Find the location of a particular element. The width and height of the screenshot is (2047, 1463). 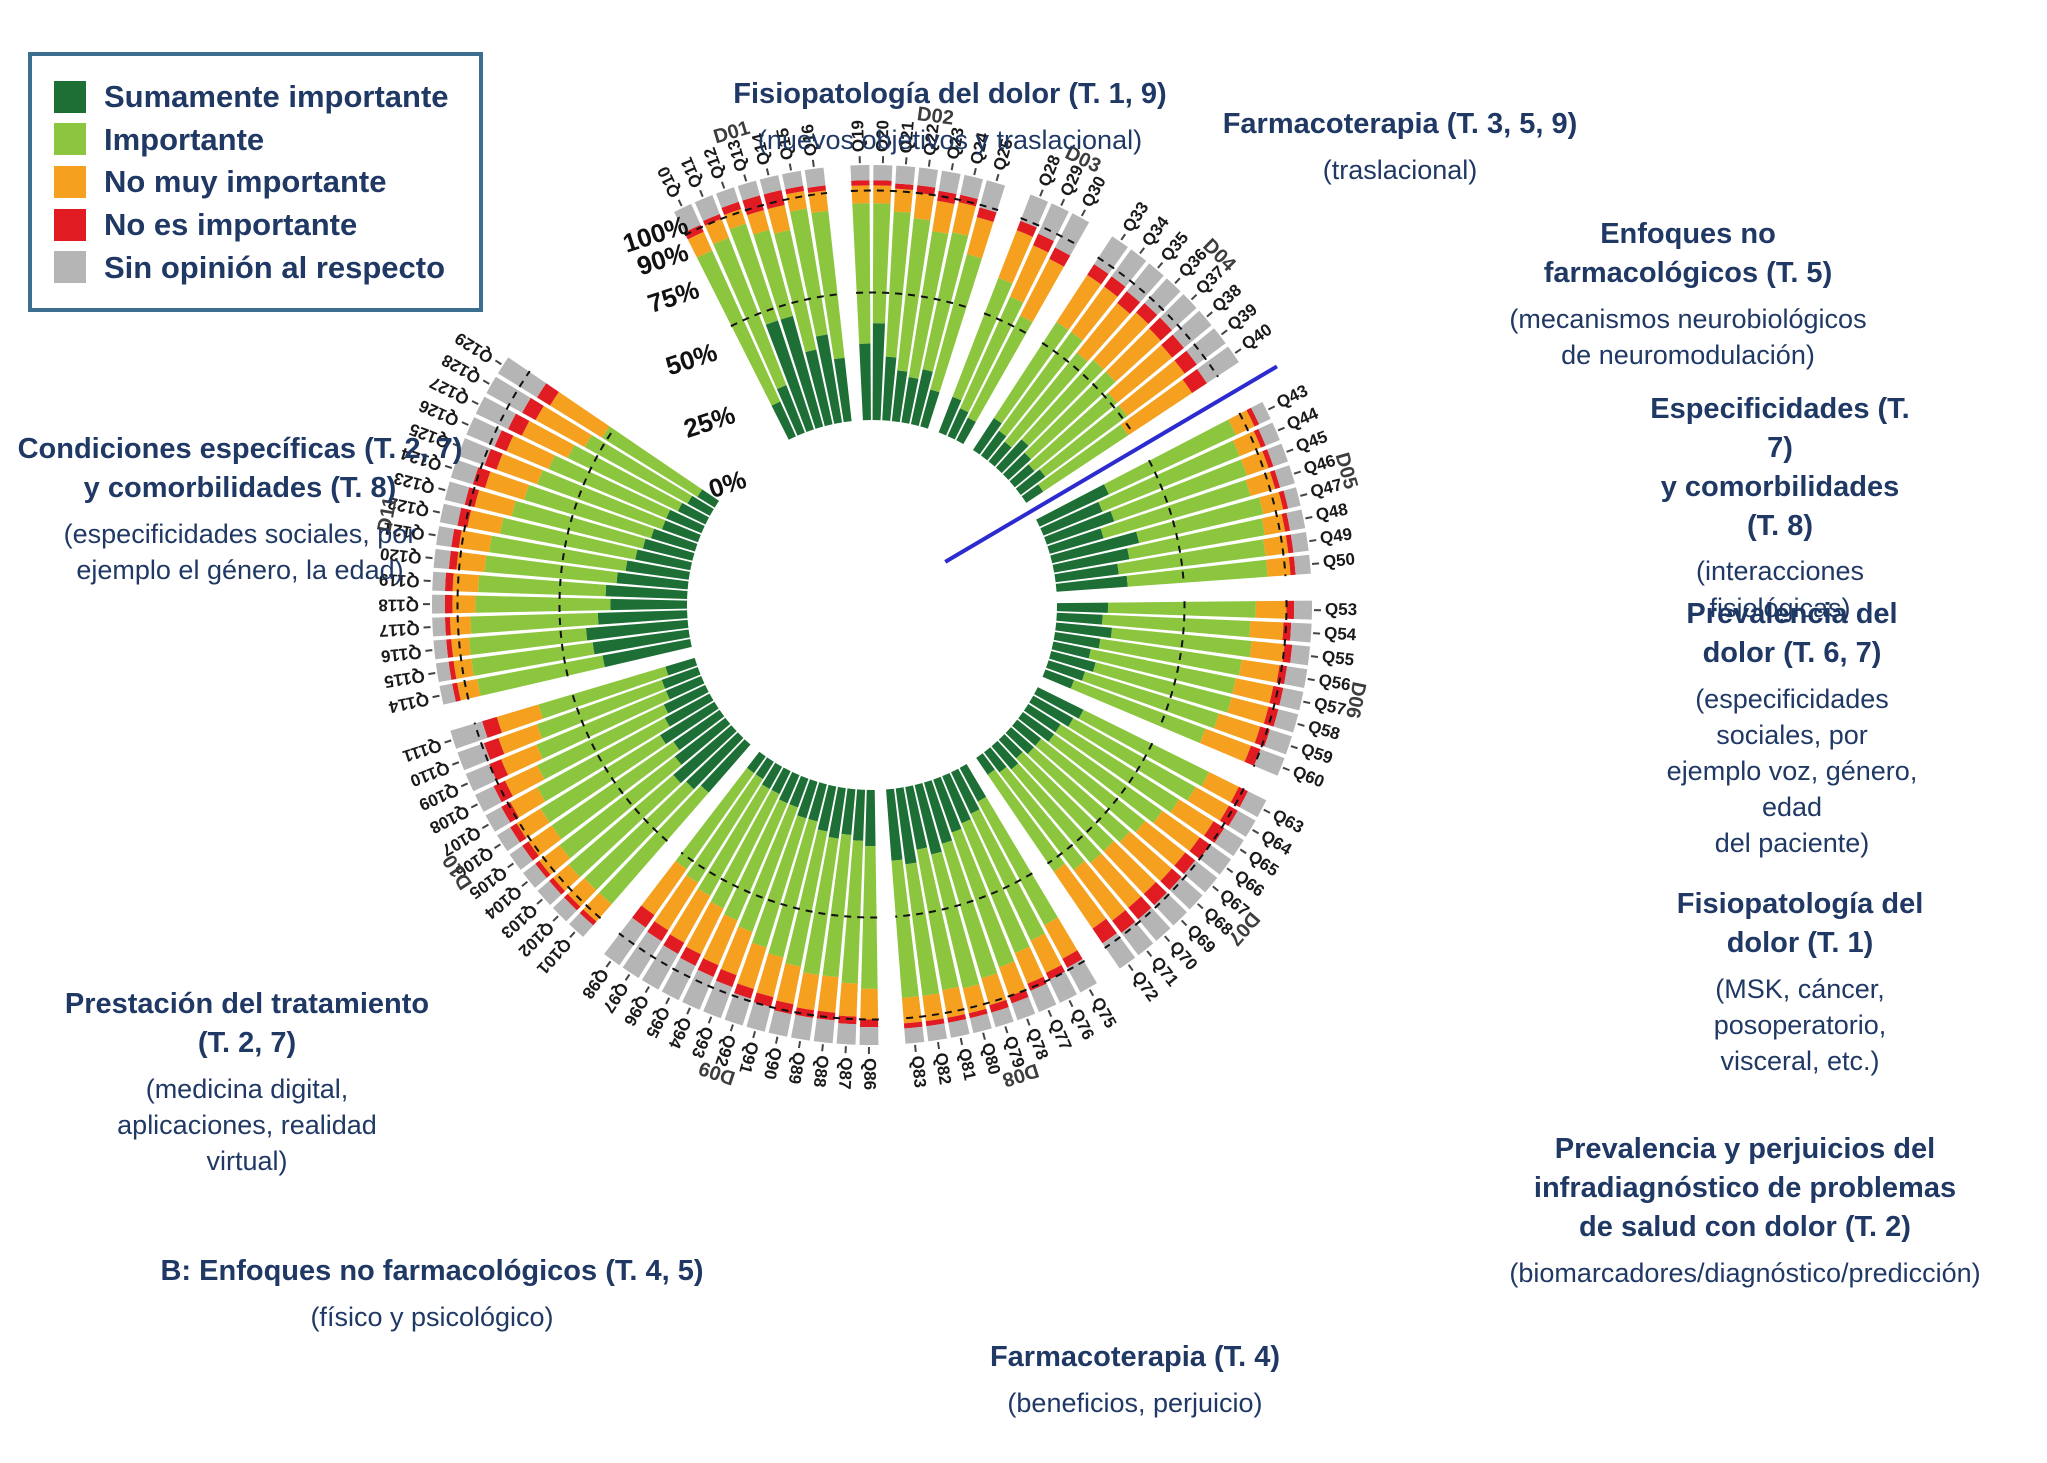

bar-segment-Q127 is located at coordinates (548, 439).